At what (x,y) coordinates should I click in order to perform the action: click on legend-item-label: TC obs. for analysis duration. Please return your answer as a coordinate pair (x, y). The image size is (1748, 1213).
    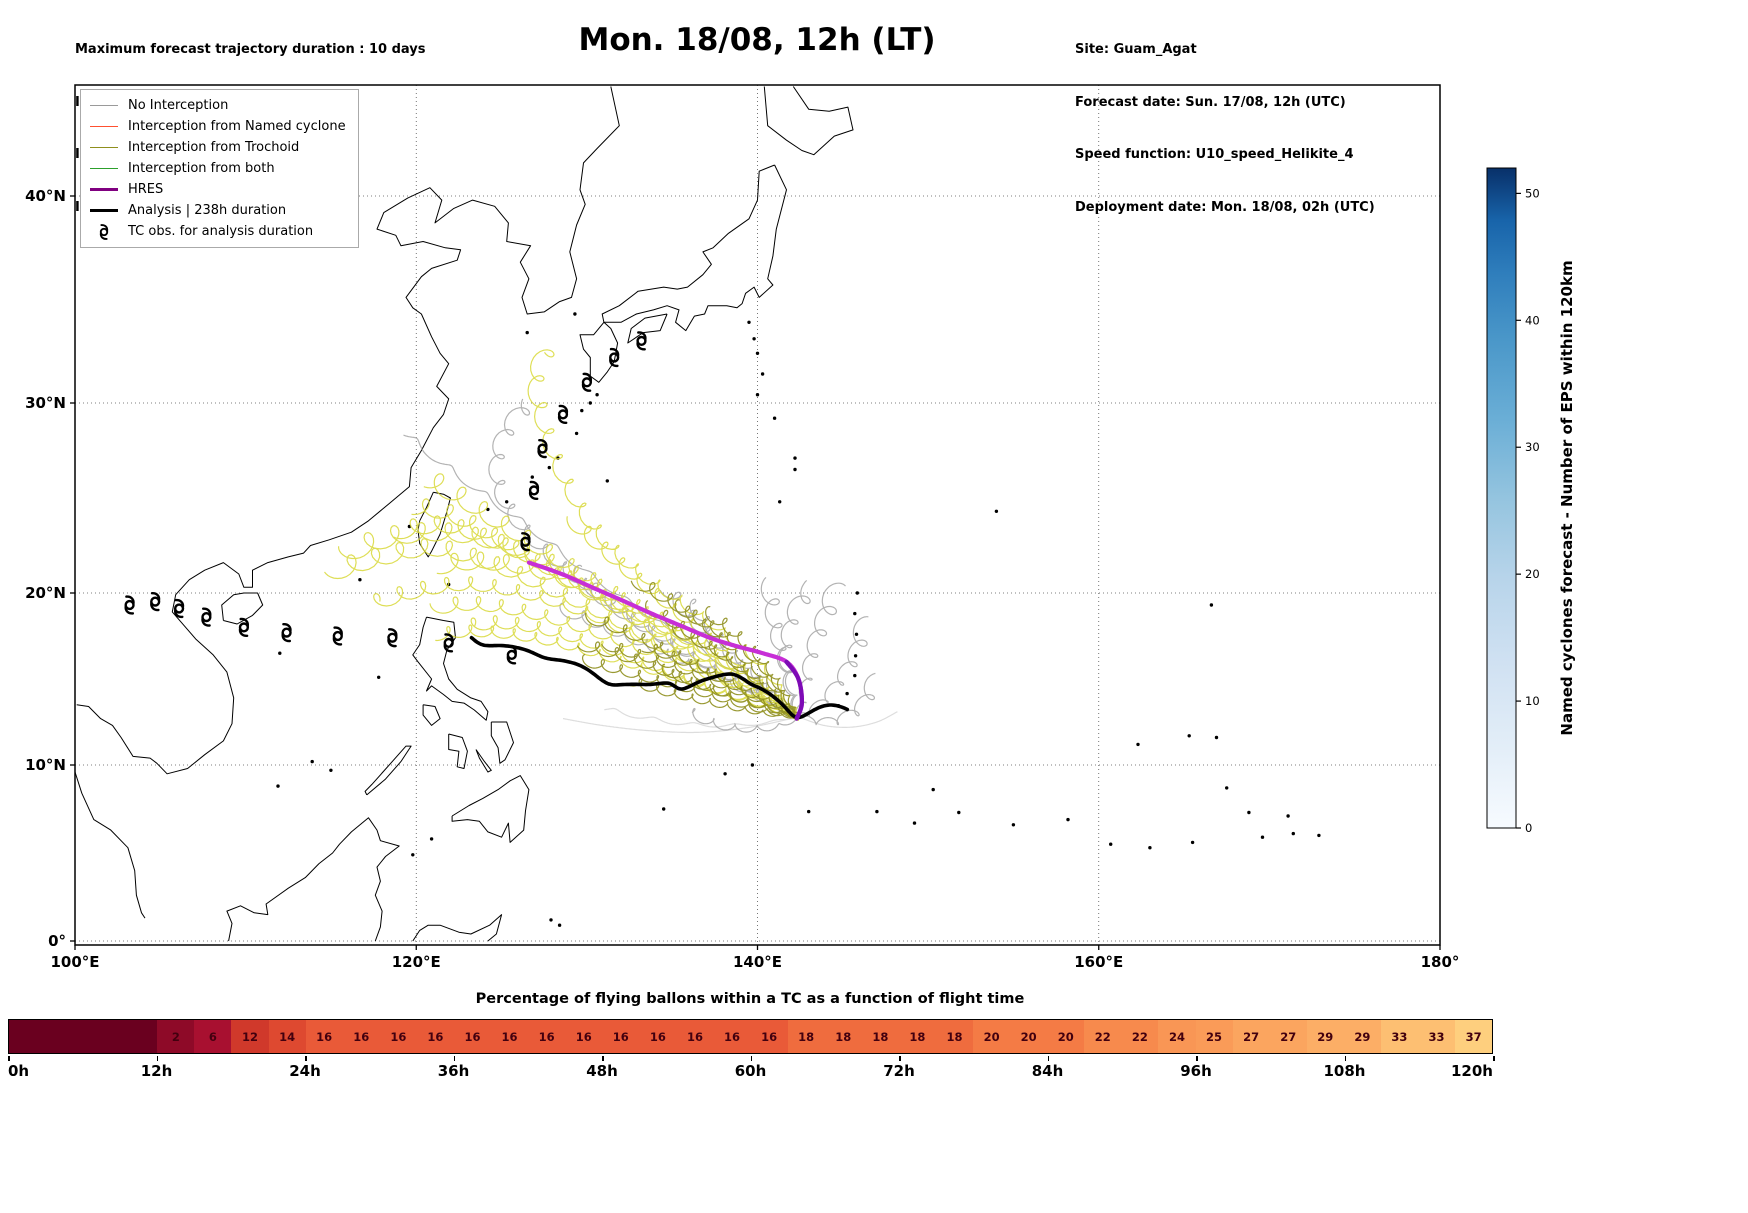
    Looking at the image, I should click on (221, 231).